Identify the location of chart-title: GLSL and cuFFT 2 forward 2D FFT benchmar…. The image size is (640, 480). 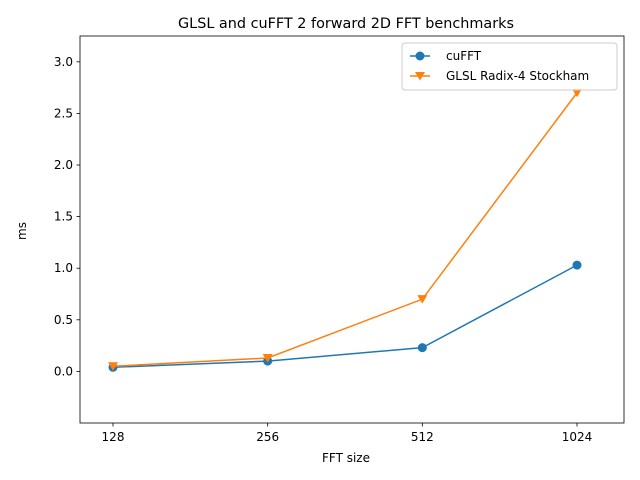
(346, 24).